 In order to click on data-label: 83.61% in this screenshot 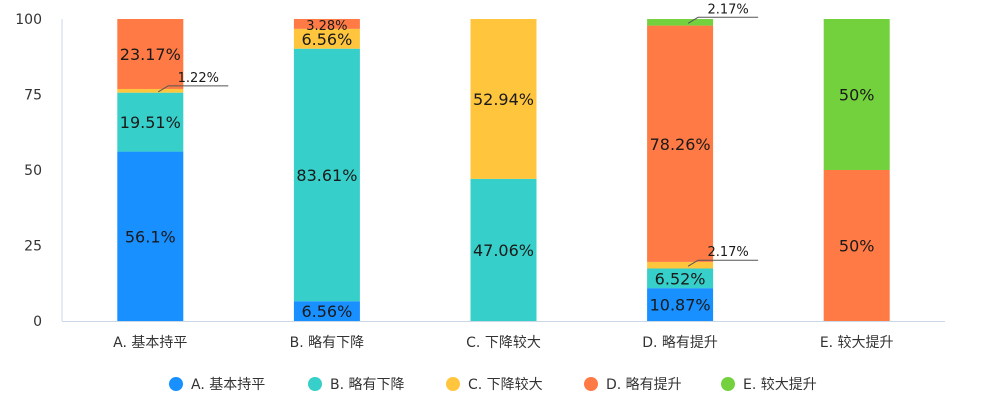, I will do `click(326, 175)`.